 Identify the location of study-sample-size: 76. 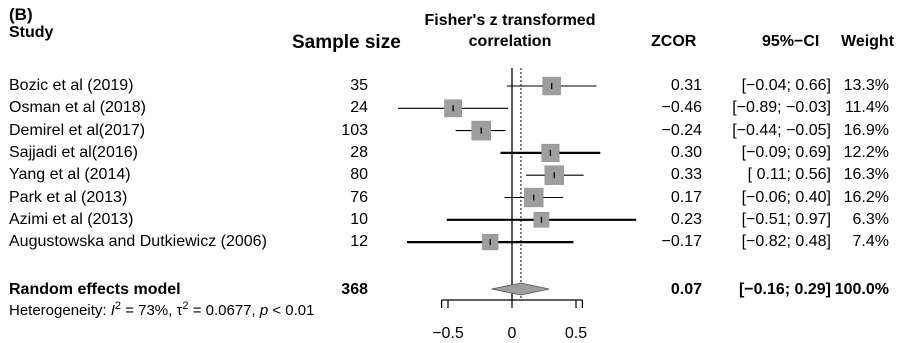
(359, 197).